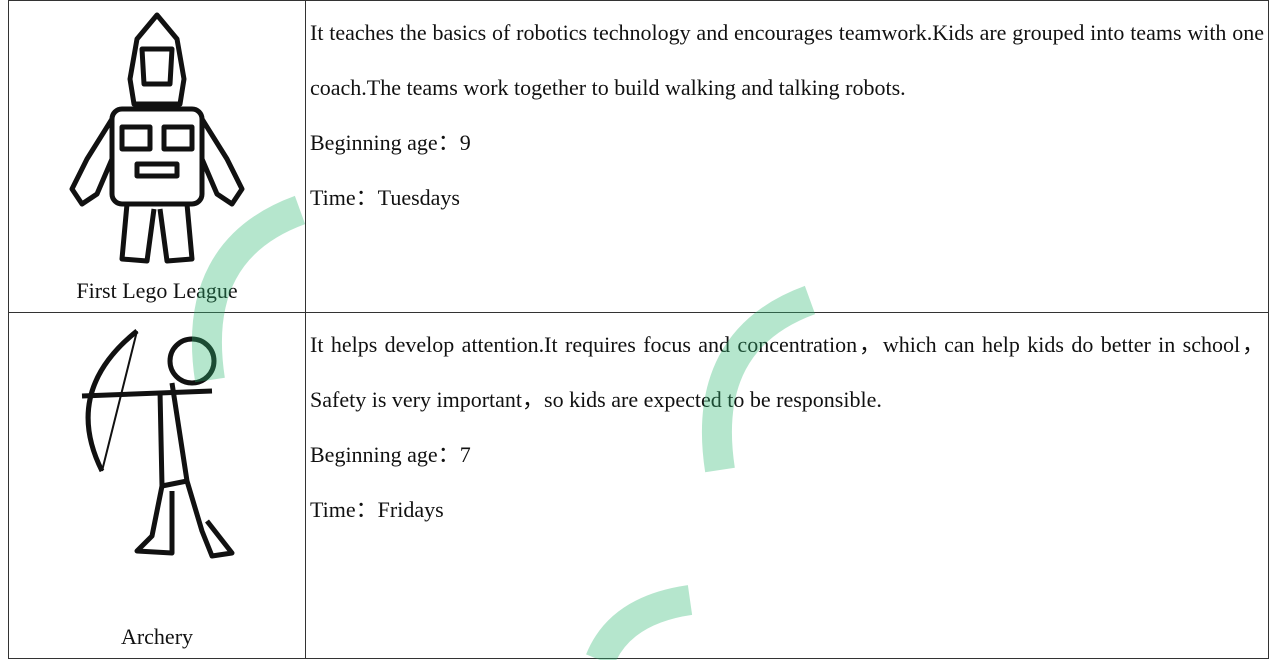 The height and width of the screenshot is (663, 1271). I want to click on image-cell: Archery, so click(157, 485).